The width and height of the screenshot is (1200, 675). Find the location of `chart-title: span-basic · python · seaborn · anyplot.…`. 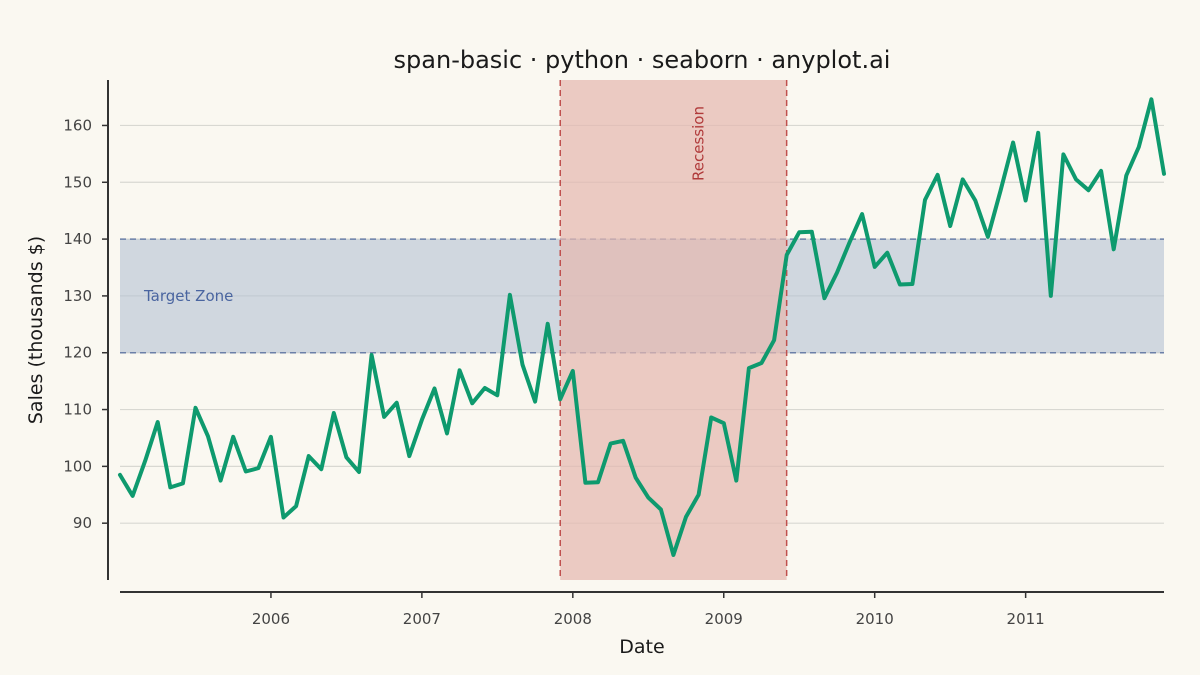

chart-title: span-basic · python · seaborn · anyplot.… is located at coordinates (642, 60).